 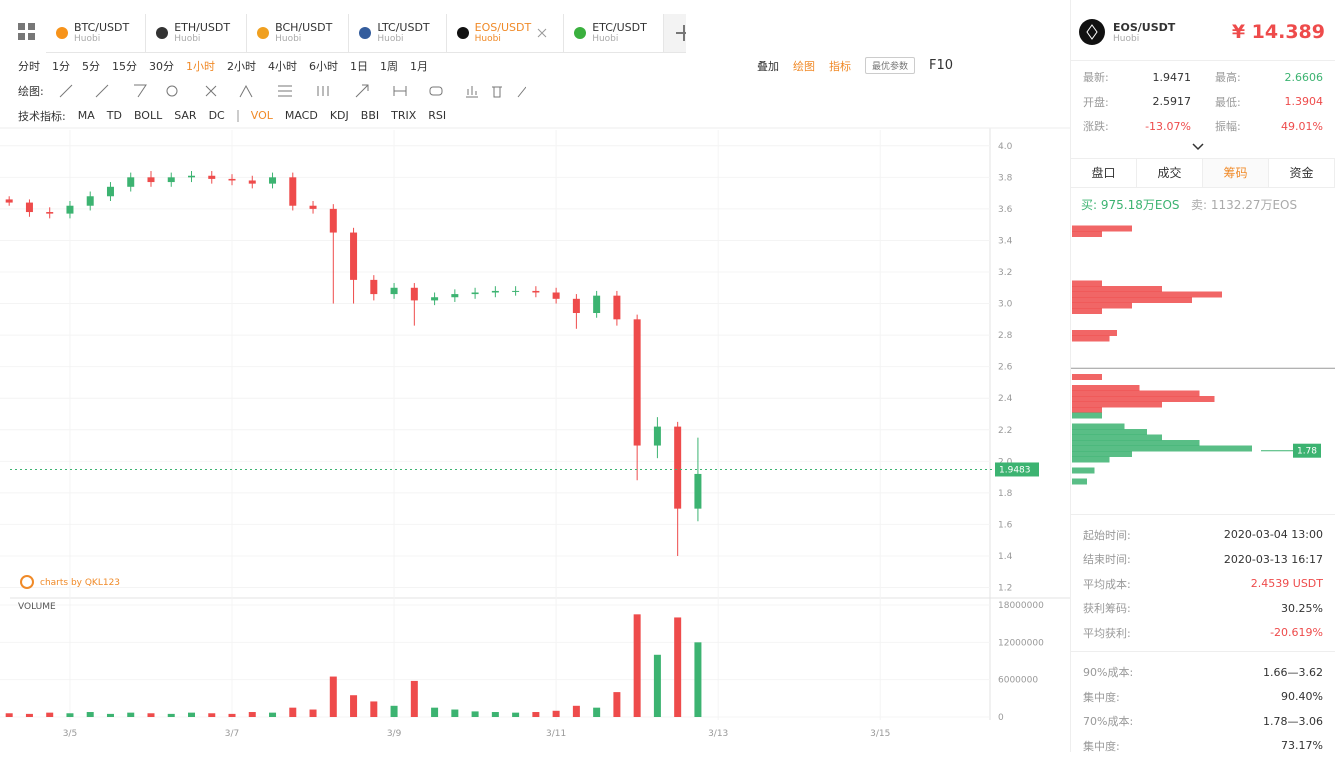 What do you see at coordinates (718, 734) in the screenshot?
I see `x-tick-label: 3/13` at bounding box center [718, 734].